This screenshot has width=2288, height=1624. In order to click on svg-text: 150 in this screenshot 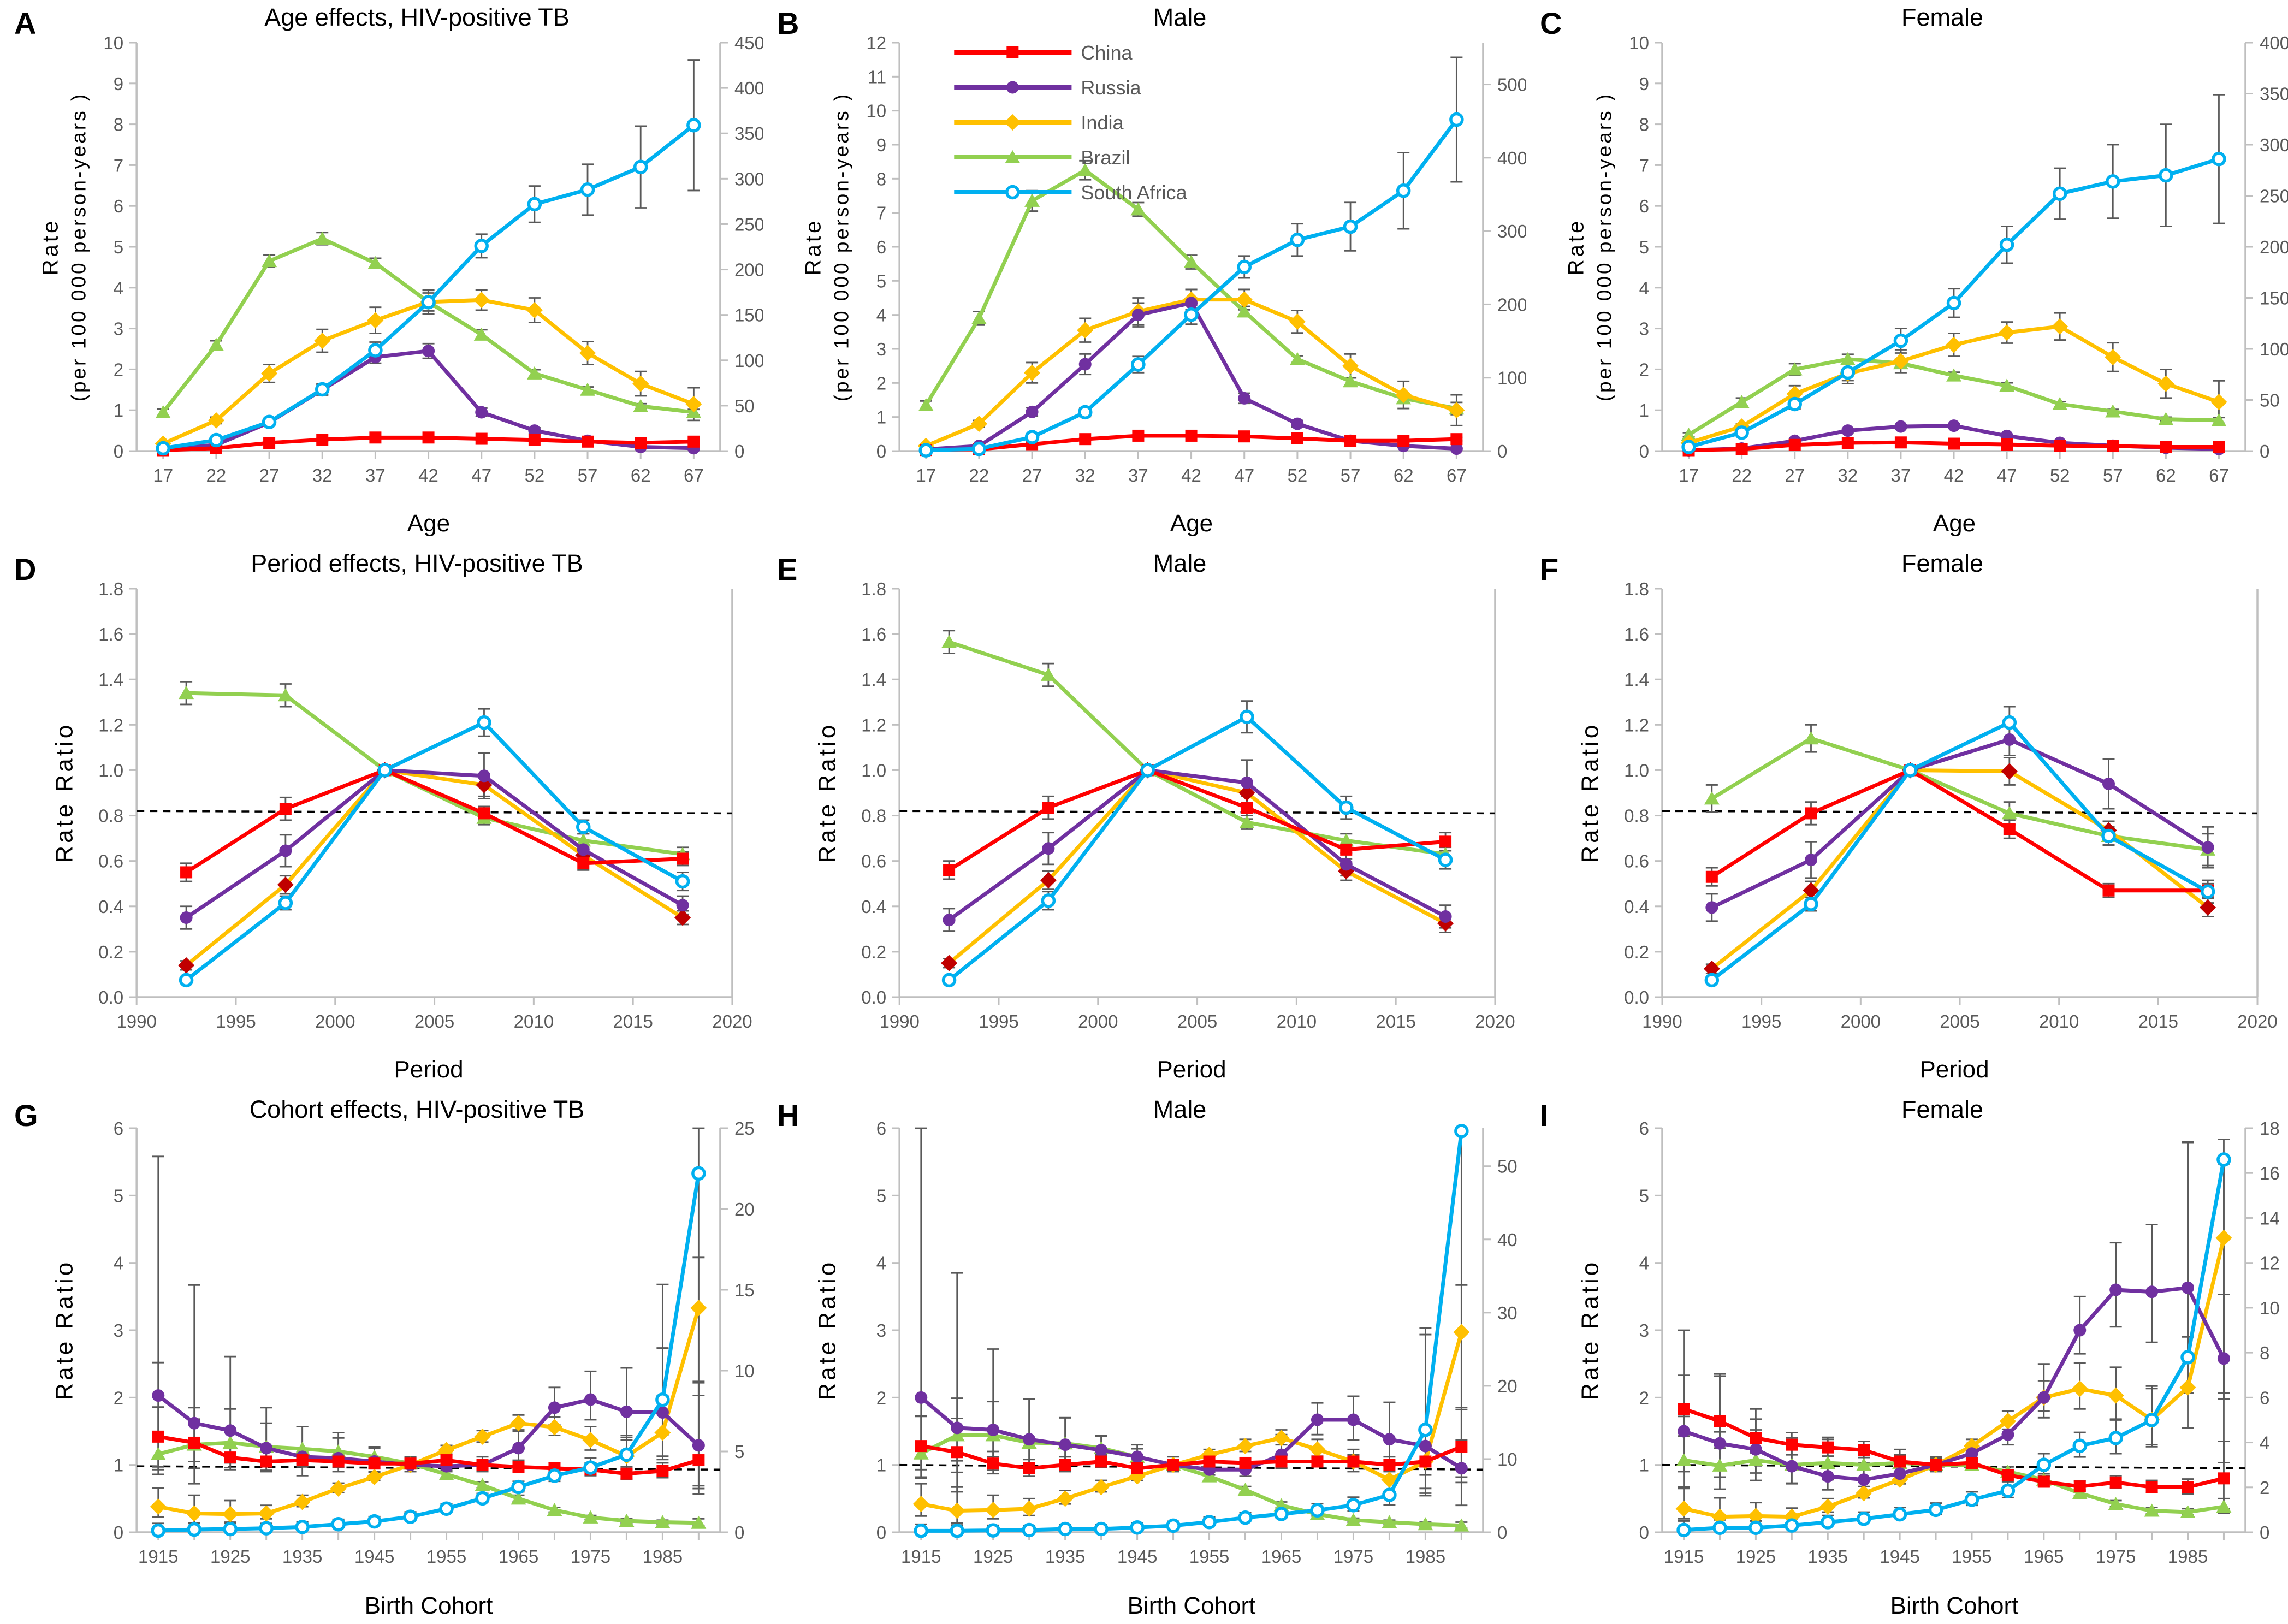, I will do `click(2274, 298)`.